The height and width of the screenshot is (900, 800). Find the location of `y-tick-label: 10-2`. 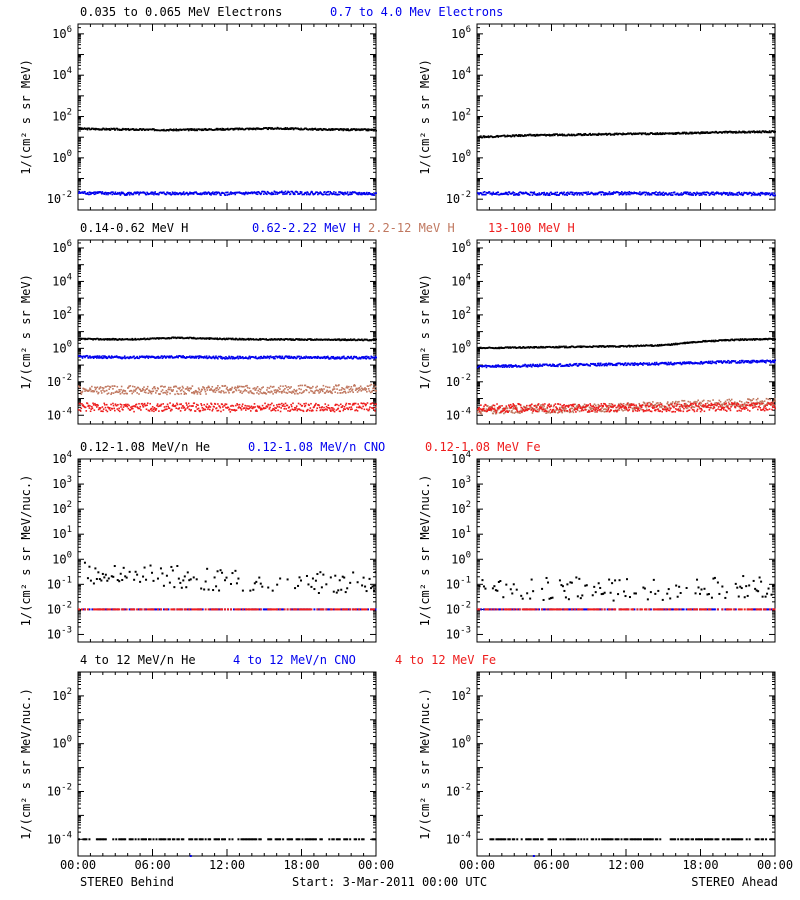

y-tick-label: 10-2 is located at coordinates (458, 381).